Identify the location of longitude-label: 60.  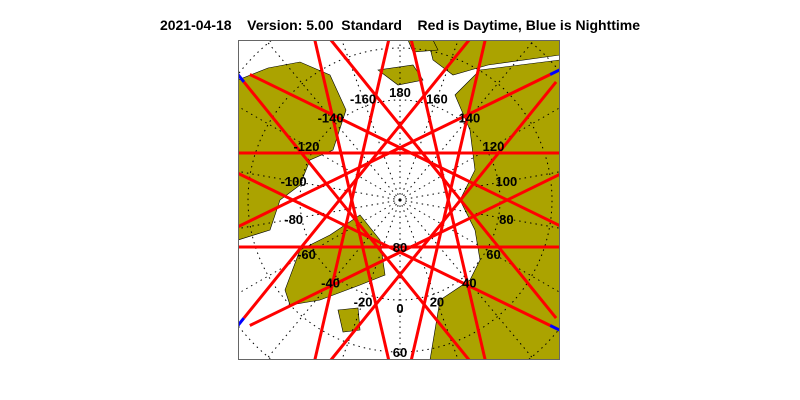
(493, 254).